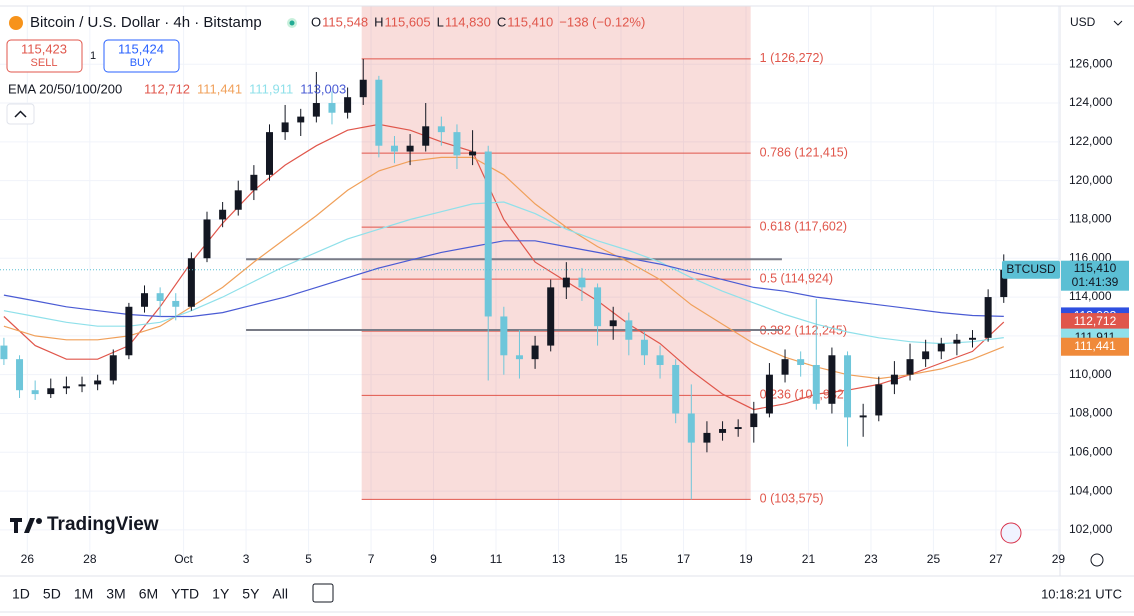 This screenshot has height=616, width=1134. I want to click on fib-label: 1 (126,272), so click(792, 58).